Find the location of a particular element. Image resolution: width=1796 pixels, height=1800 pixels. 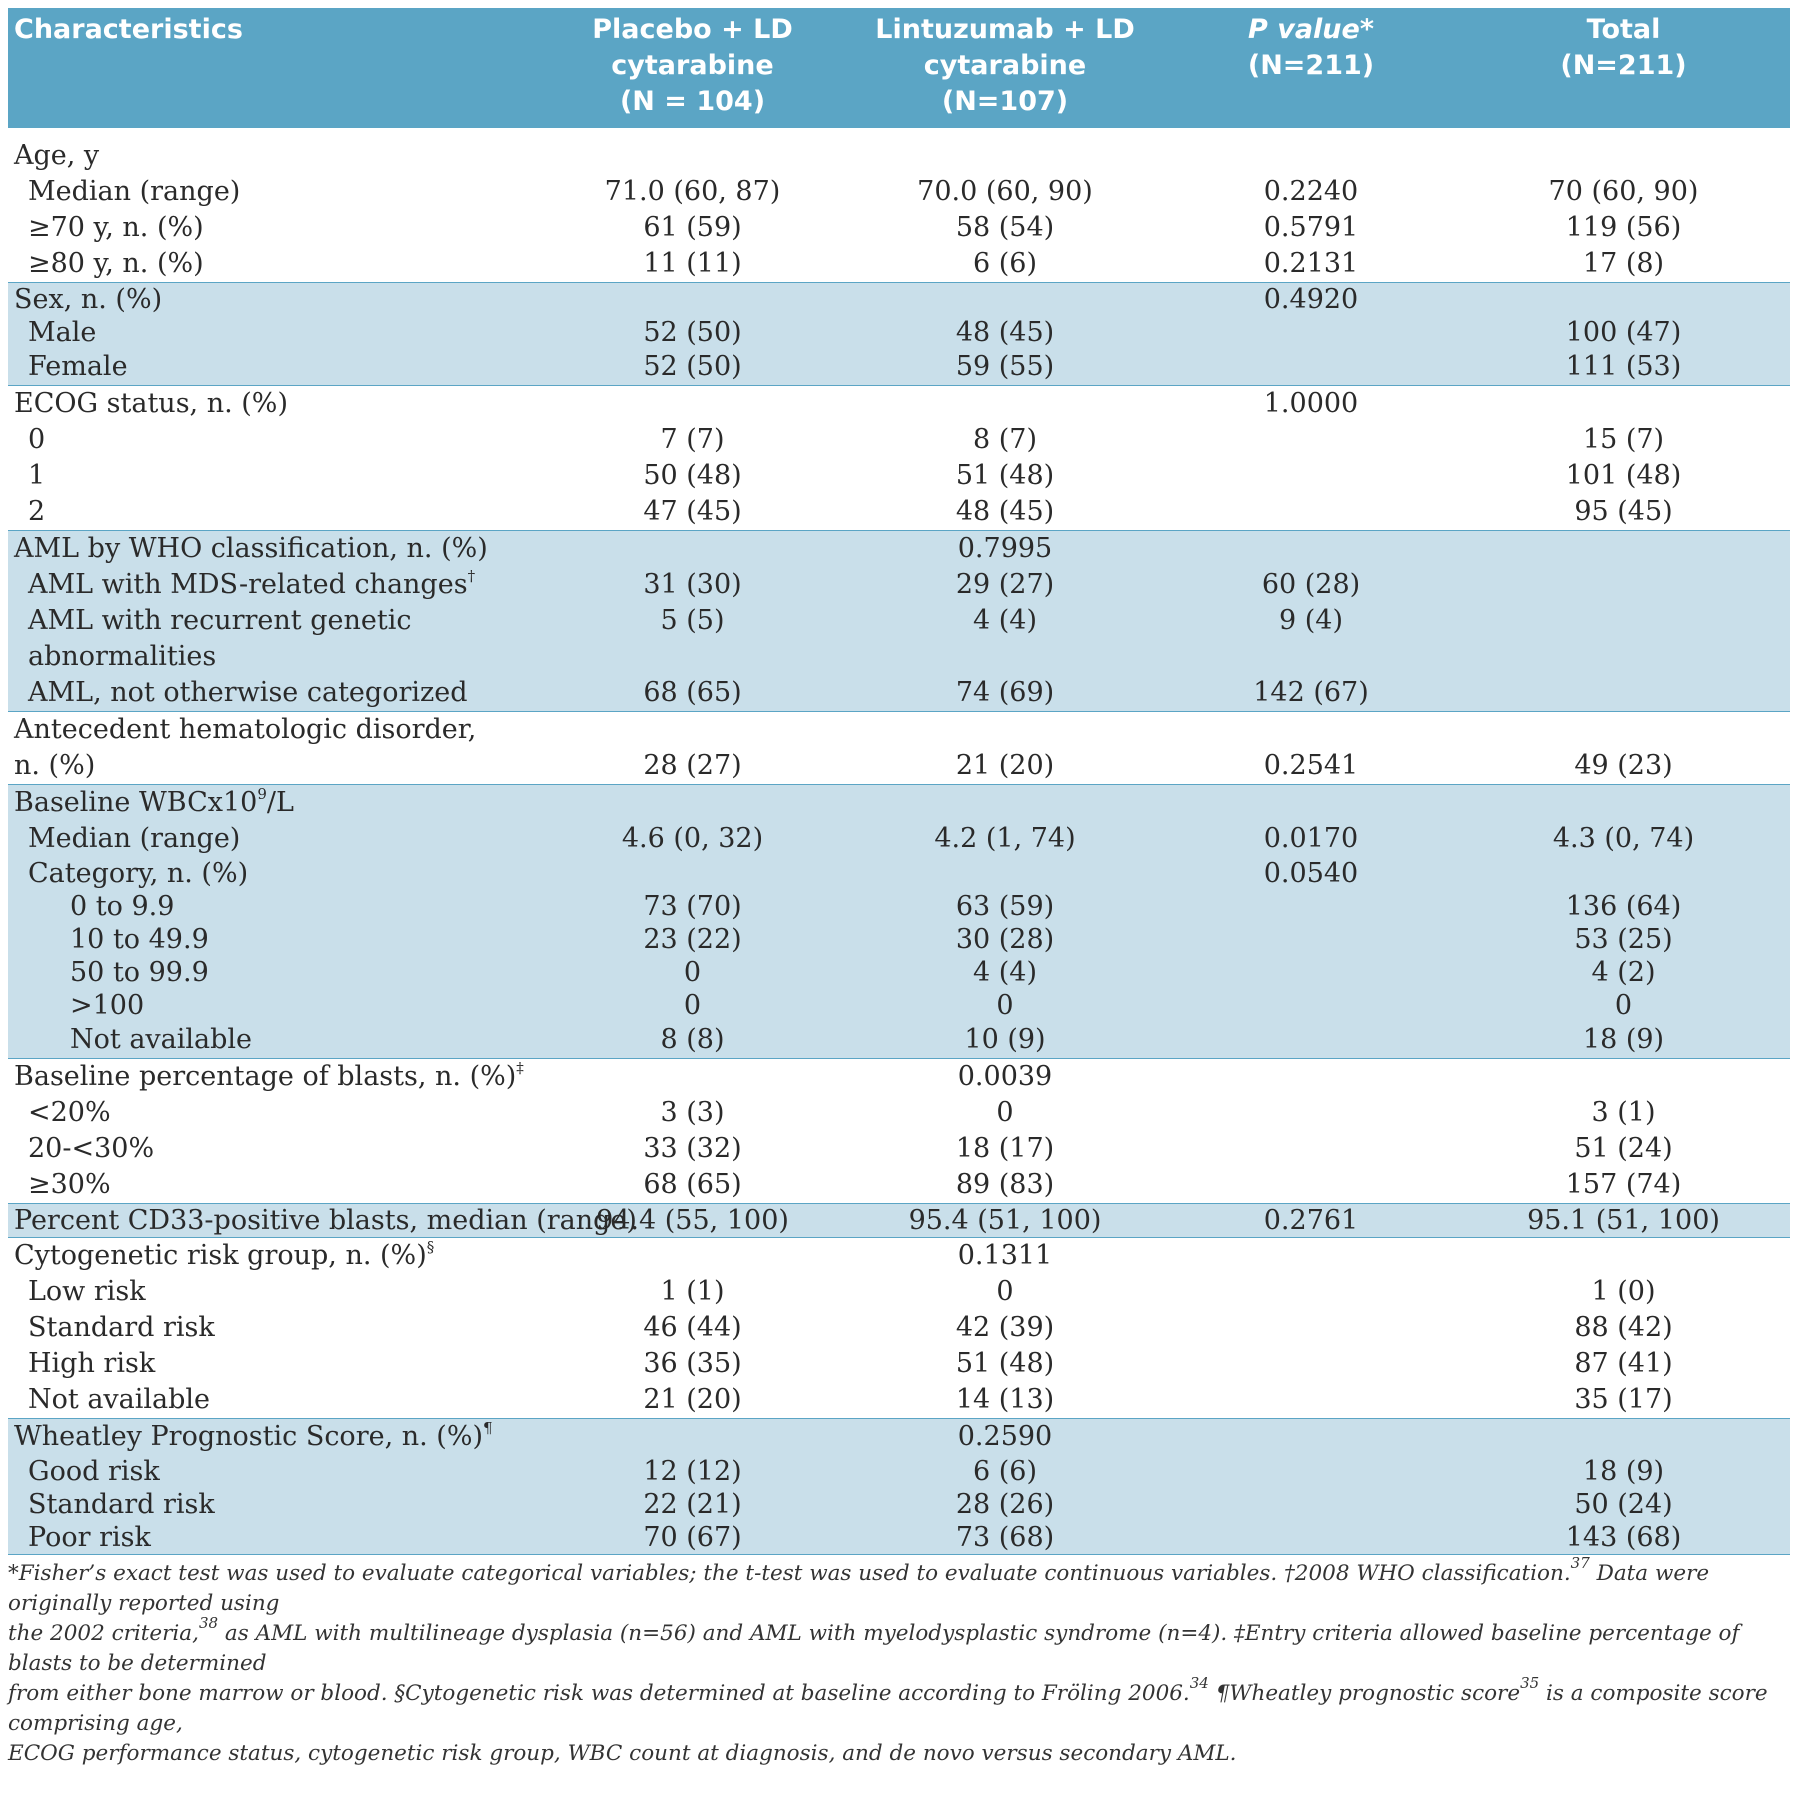

cell-placebo: 8 (8) is located at coordinates (692, 1040).